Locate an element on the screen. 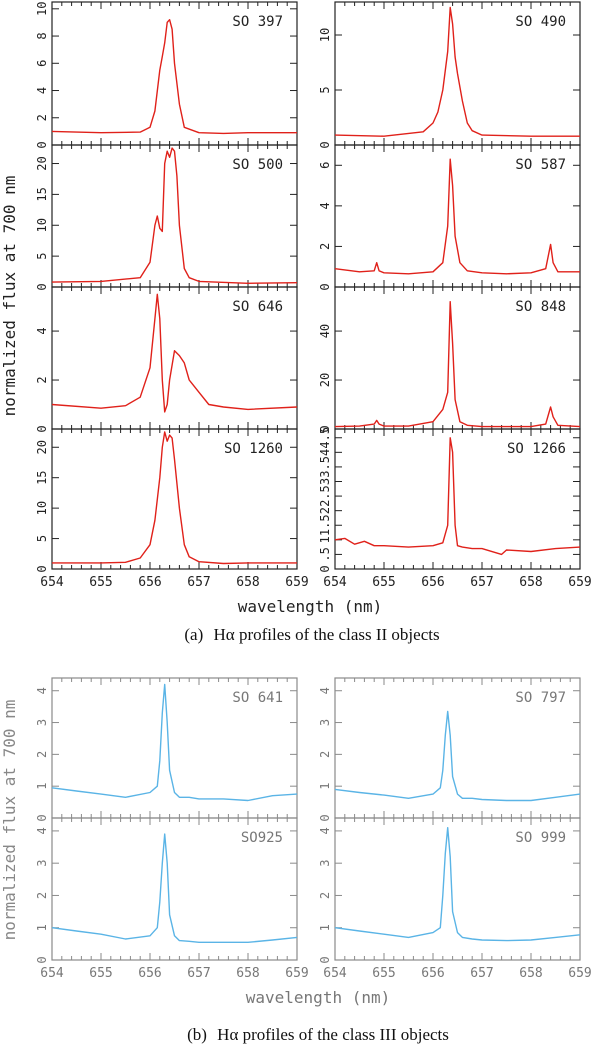  y-tick-label-so-397: 2 is located at coordinates (42, 117).